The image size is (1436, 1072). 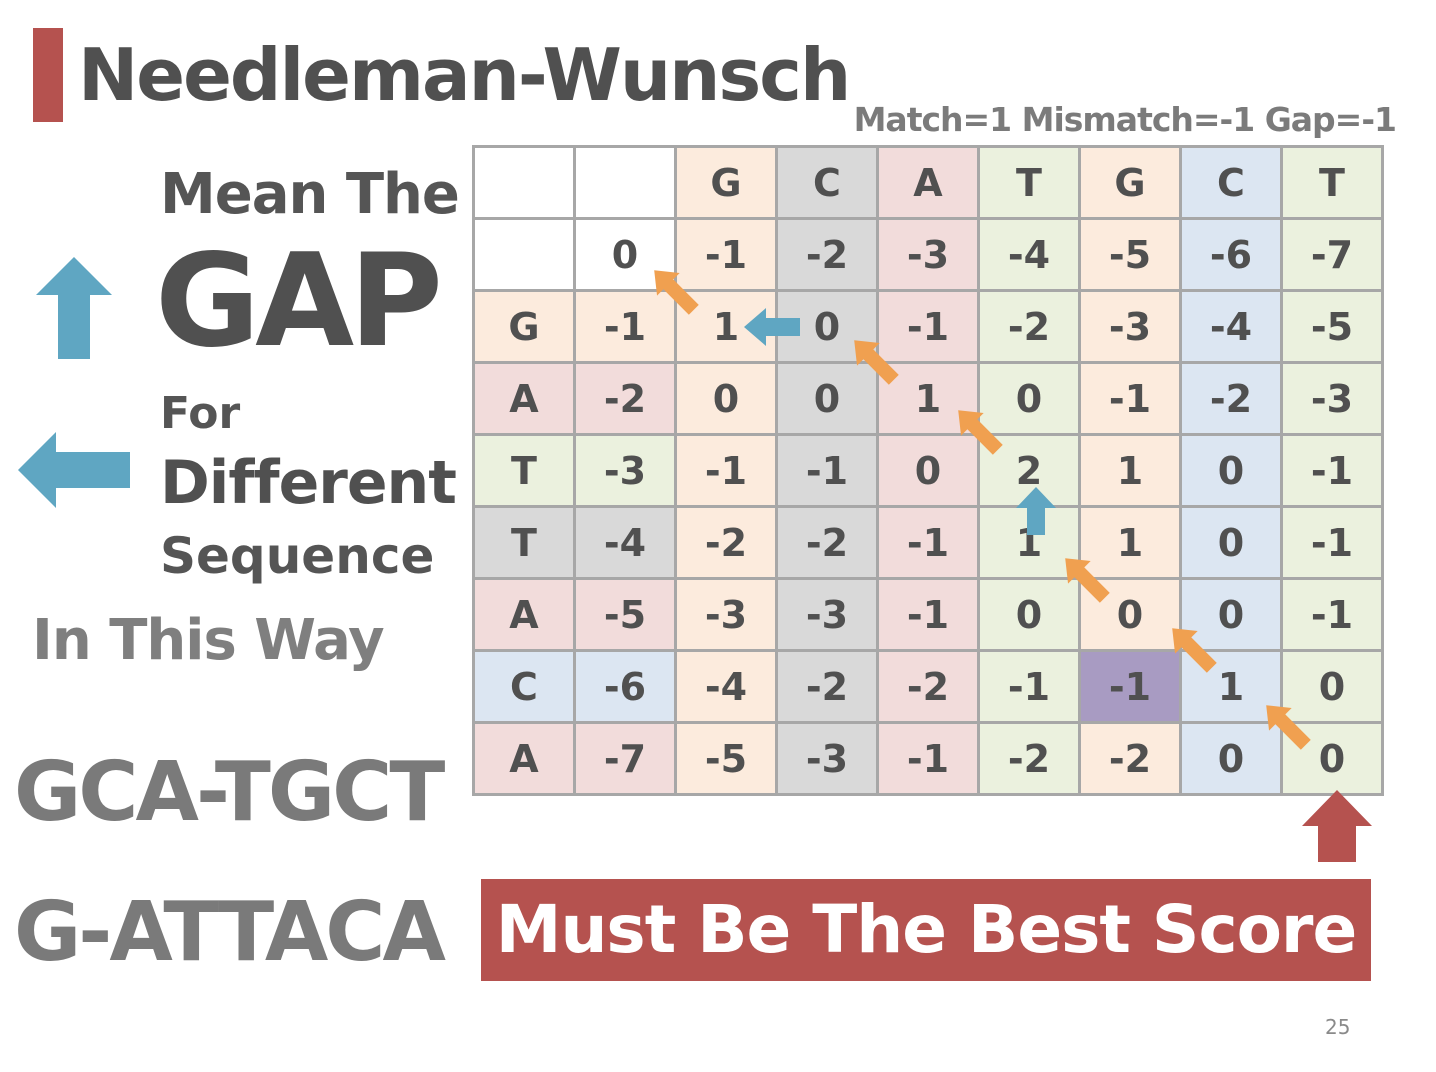 I want to click on matrix-row: T -3 -1 -1 0 2 1 0 -1, so click(x=928, y=470).